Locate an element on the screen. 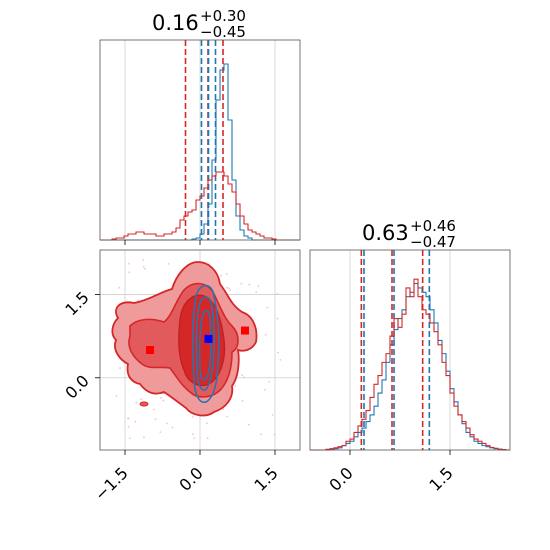  top-left-quantile-lines is located at coordinates (204, 140).